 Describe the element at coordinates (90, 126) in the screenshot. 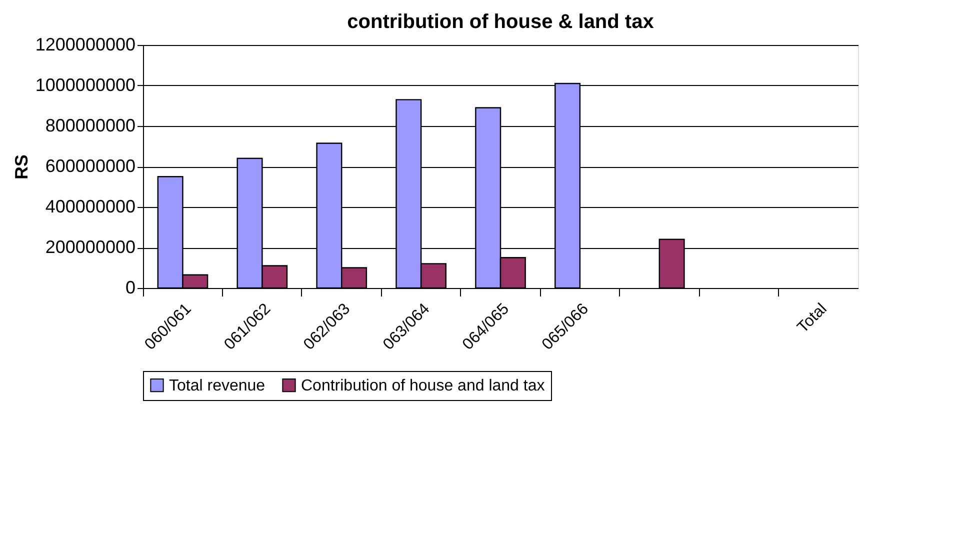

I see `y-tick-label: 800000000` at that location.